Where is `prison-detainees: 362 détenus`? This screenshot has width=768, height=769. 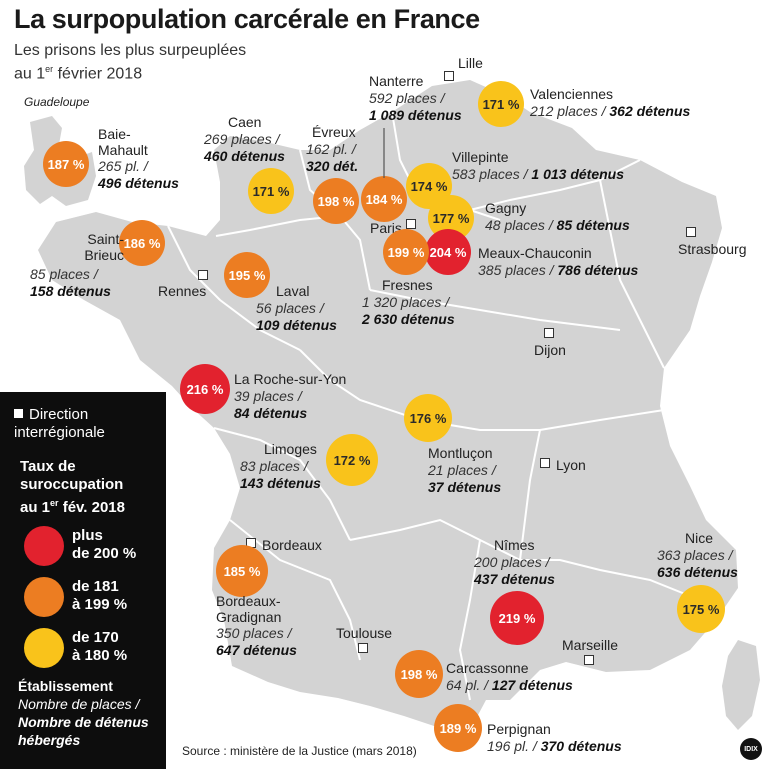
prison-detainees: 362 détenus is located at coordinates (650, 111).